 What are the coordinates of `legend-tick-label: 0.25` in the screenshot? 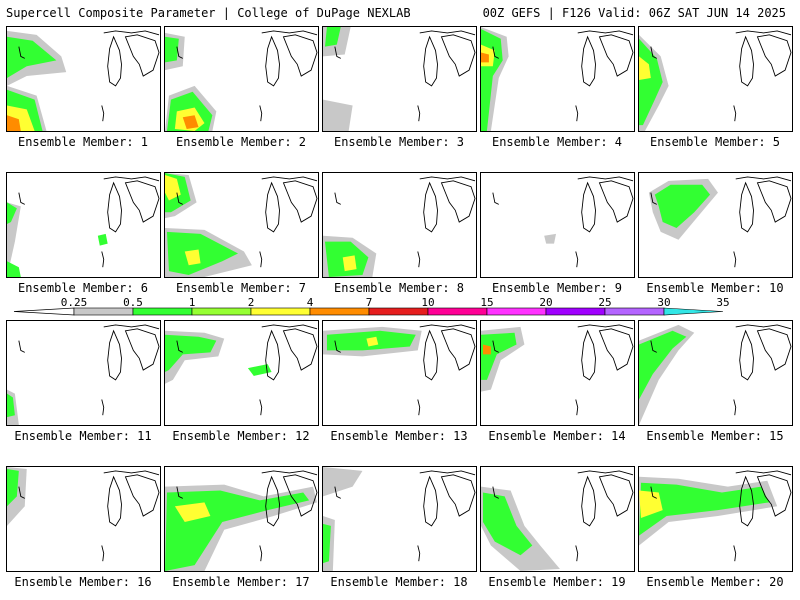 It's located at (74, 302).